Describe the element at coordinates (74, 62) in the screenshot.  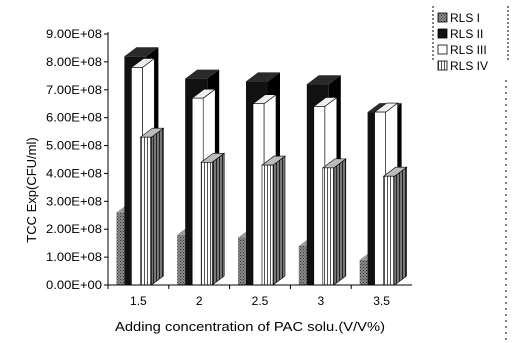
I see `y-tick-label: 8.00E+08` at that location.